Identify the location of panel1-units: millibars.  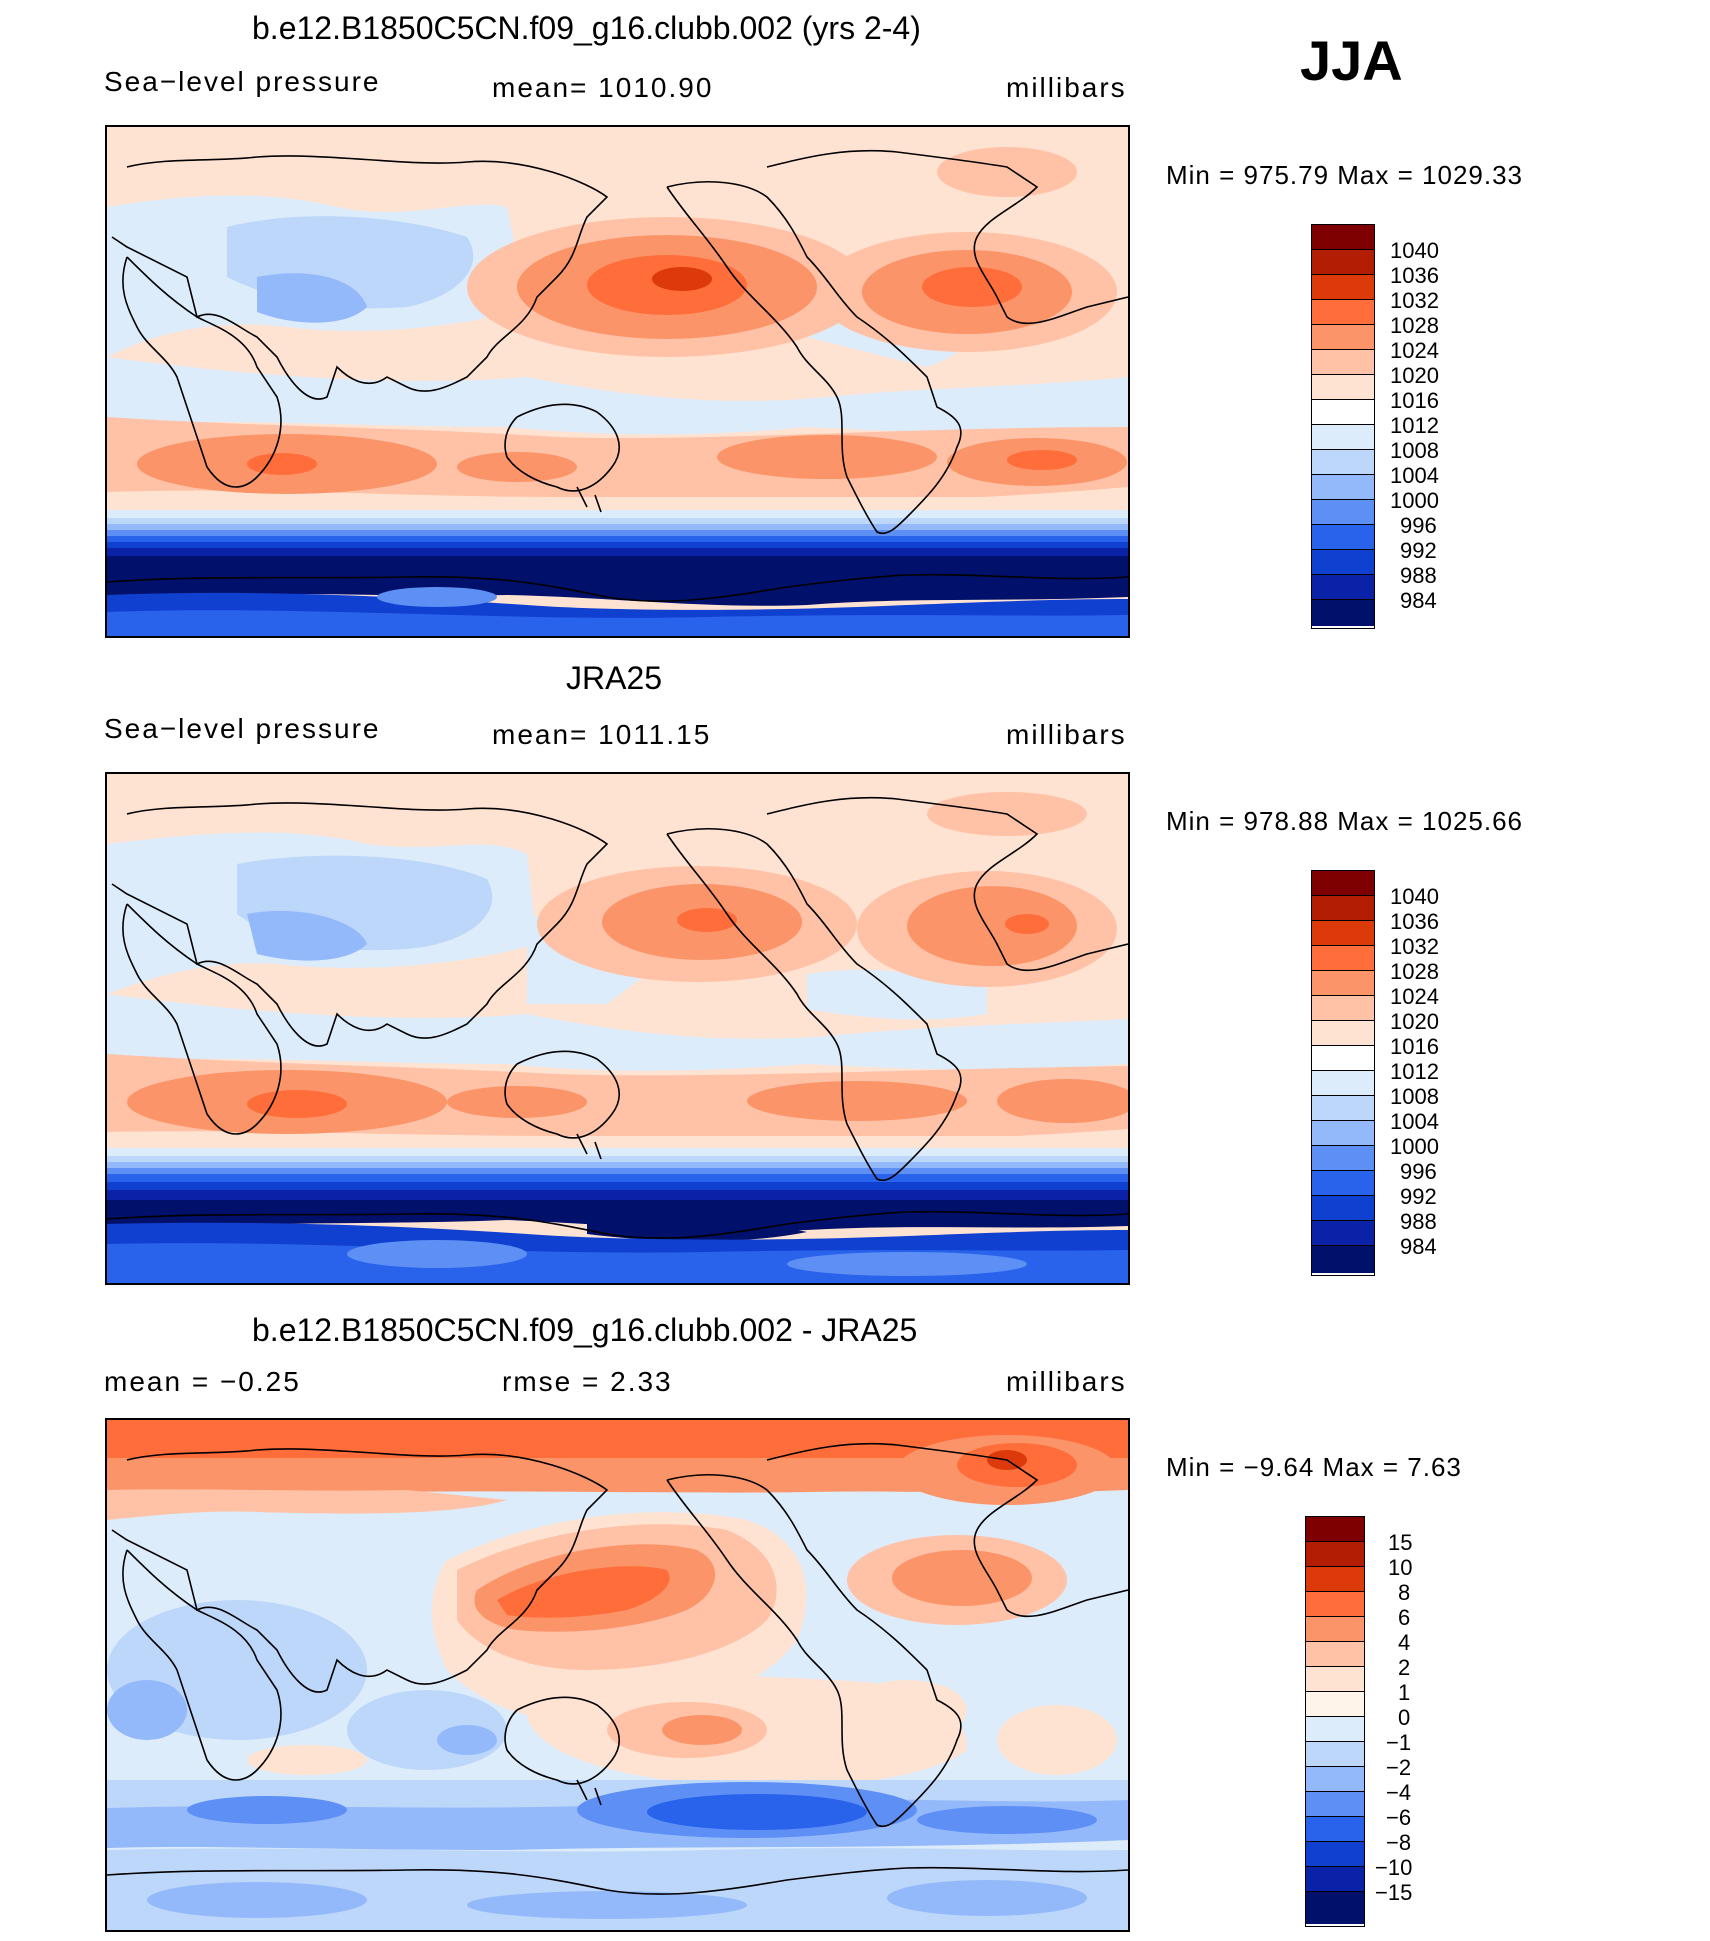
(1066, 87).